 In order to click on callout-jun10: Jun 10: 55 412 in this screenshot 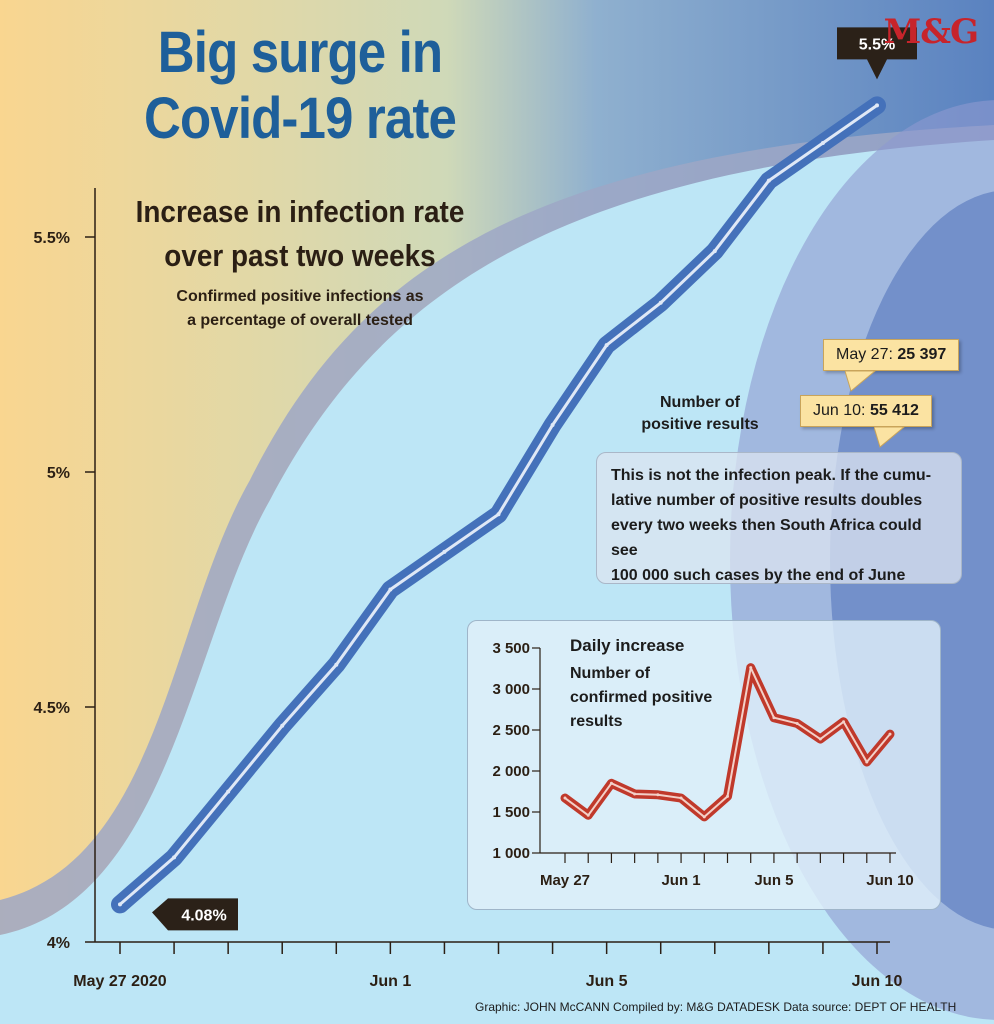, I will do `click(866, 411)`.